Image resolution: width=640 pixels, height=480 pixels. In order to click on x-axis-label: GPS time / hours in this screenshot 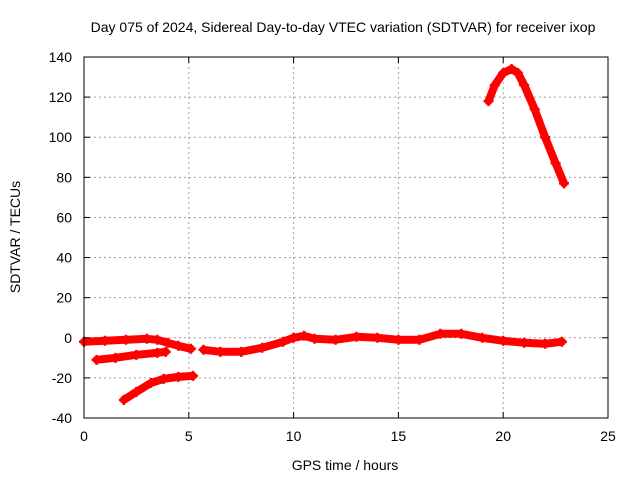, I will do `click(345, 465)`.